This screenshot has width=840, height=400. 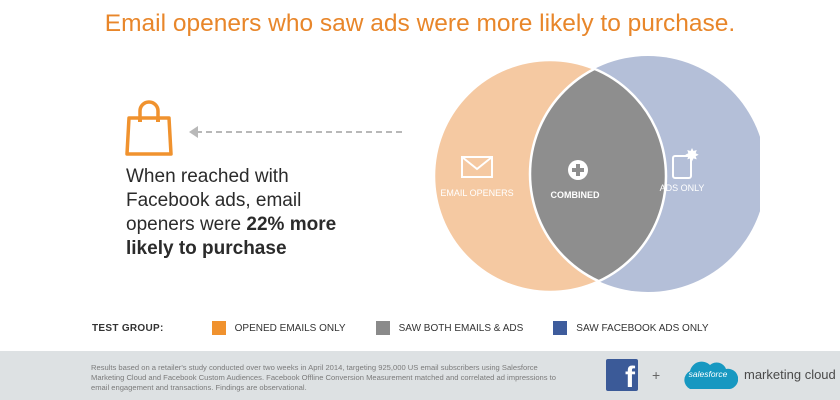 I want to click on legend-item-label: SAW FACEBOOK ADS ONLY, so click(x=642, y=328).